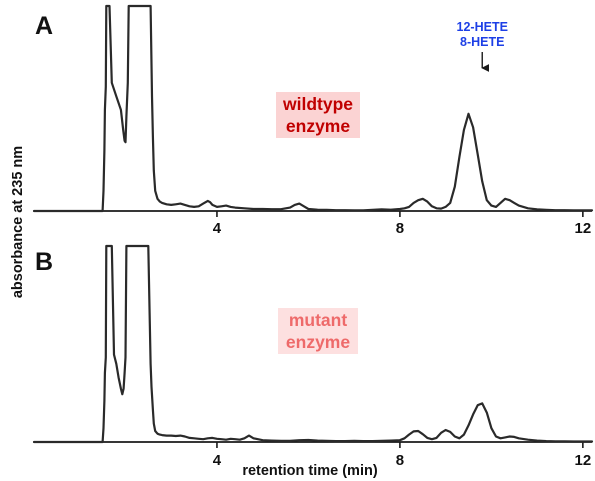 This screenshot has height=481, width=595. I want to click on panel-letter-a: A, so click(44, 26).